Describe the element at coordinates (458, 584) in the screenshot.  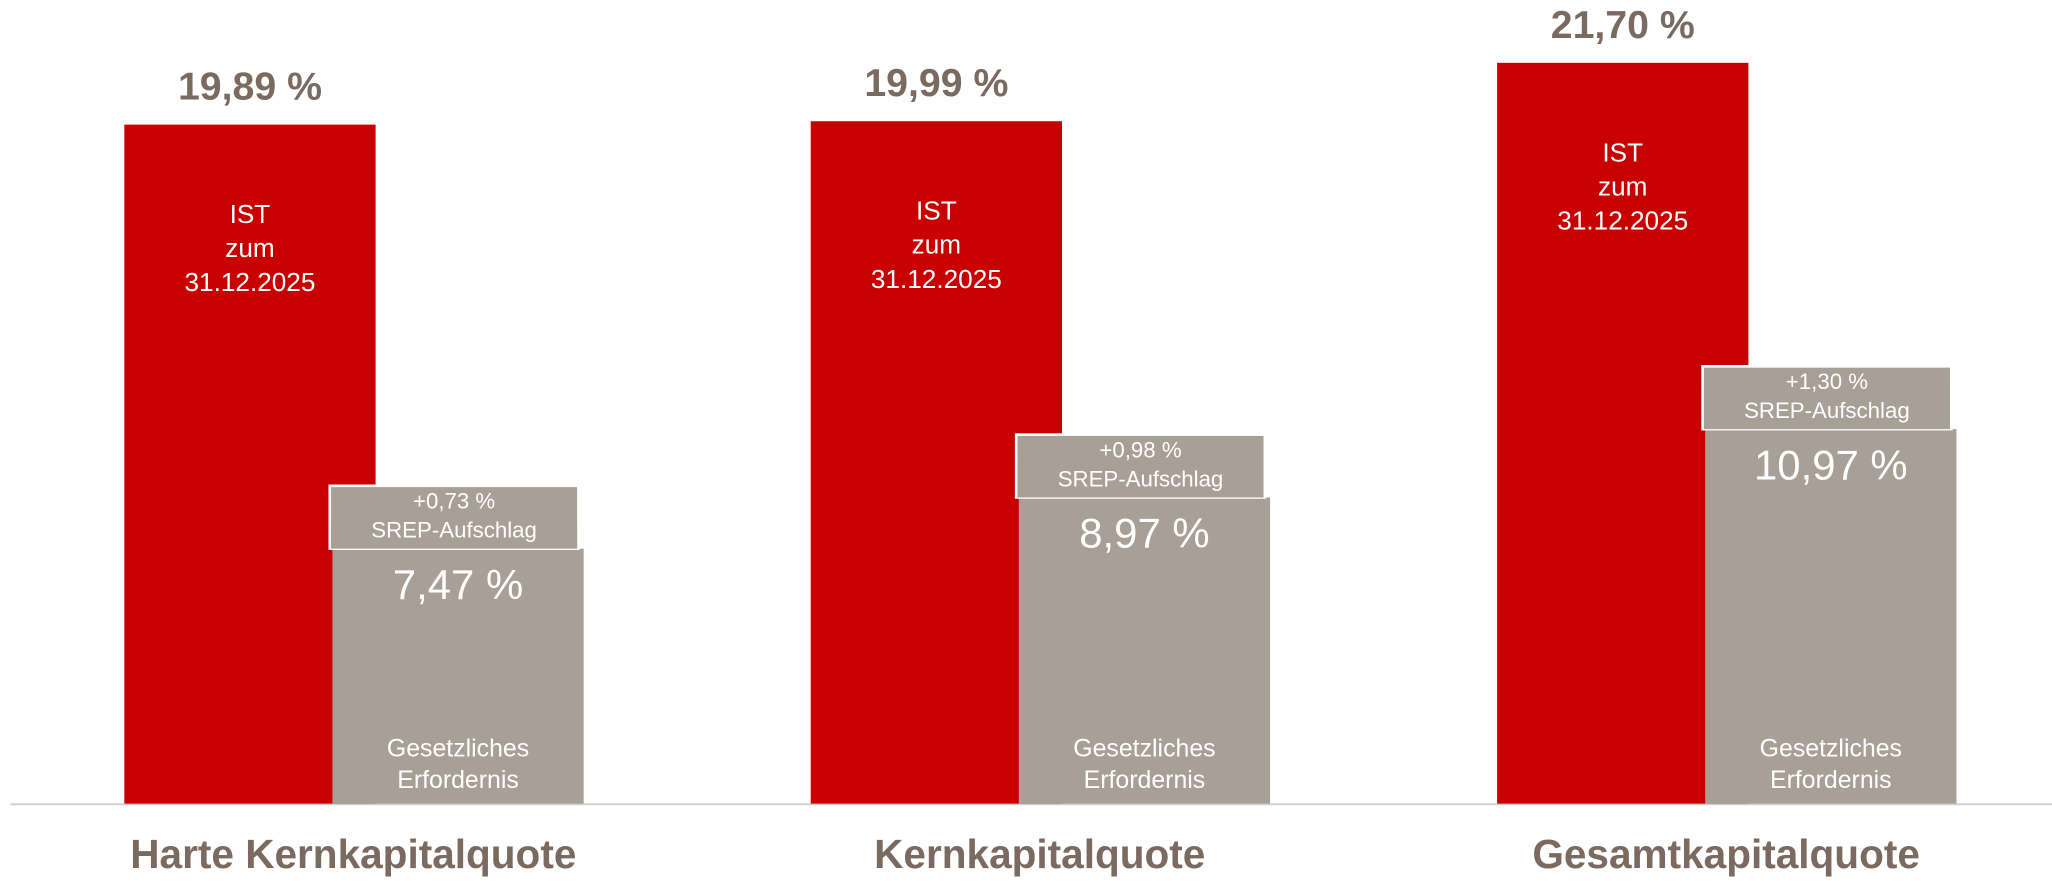
I see `value-label: 7,47 %` at that location.